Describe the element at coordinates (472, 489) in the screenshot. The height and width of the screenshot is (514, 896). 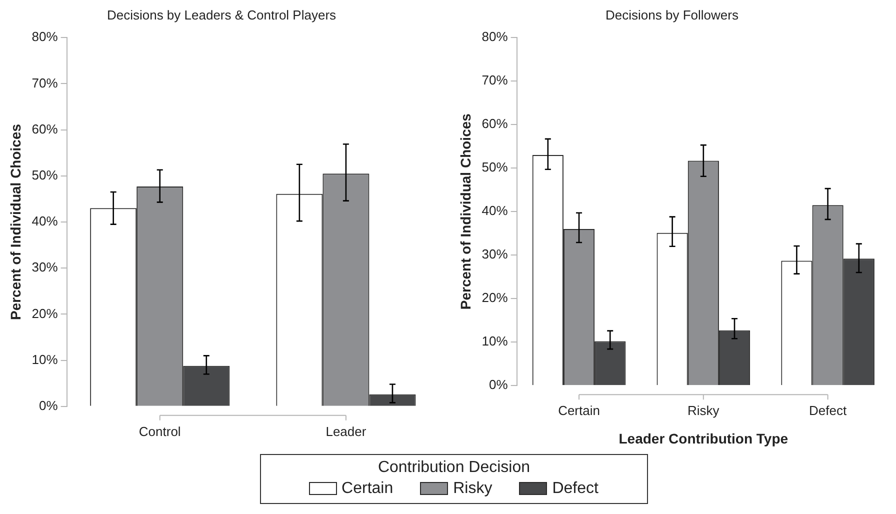
I see `legend-label: Risky` at that location.